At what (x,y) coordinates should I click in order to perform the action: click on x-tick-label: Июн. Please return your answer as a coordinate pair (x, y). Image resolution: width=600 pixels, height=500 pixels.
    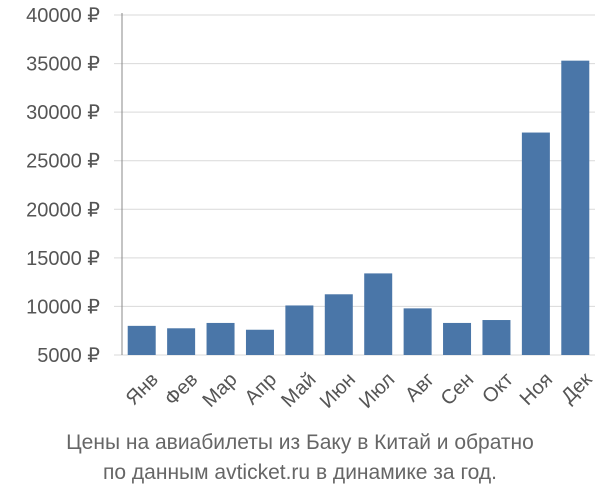
    Looking at the image, I should click on (338, 391).